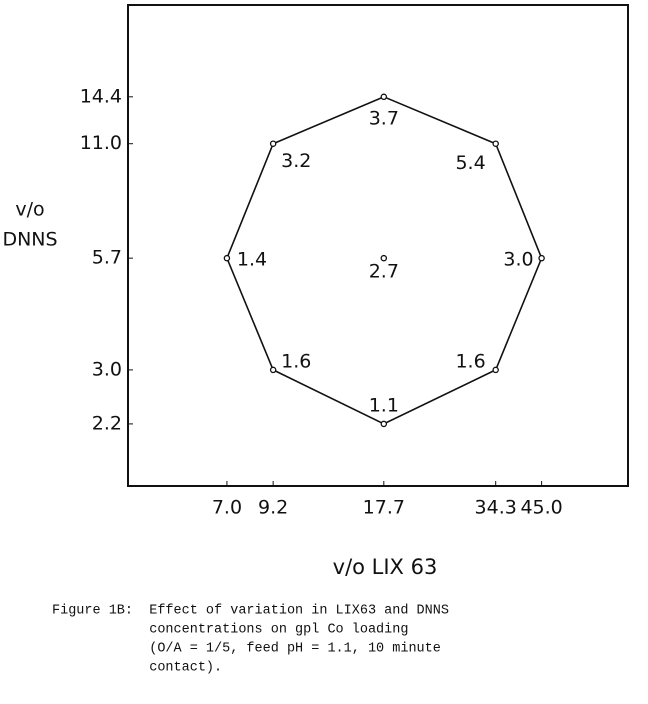 The image size is (648, 704). What do you see at coordinates (137, 668) in the screenshot?
I see `caption-line: contact).` at bounding box center [137, 668].